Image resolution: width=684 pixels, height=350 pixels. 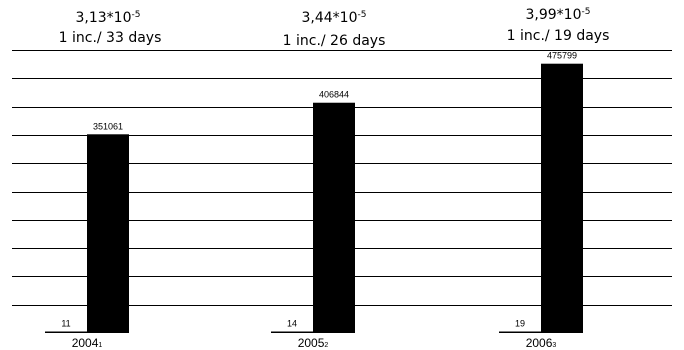 What do you see at coordinates (65, 324) in the screenshot?
I see `data-label-2004-series-1: 11` at bounding box center [65, 324].